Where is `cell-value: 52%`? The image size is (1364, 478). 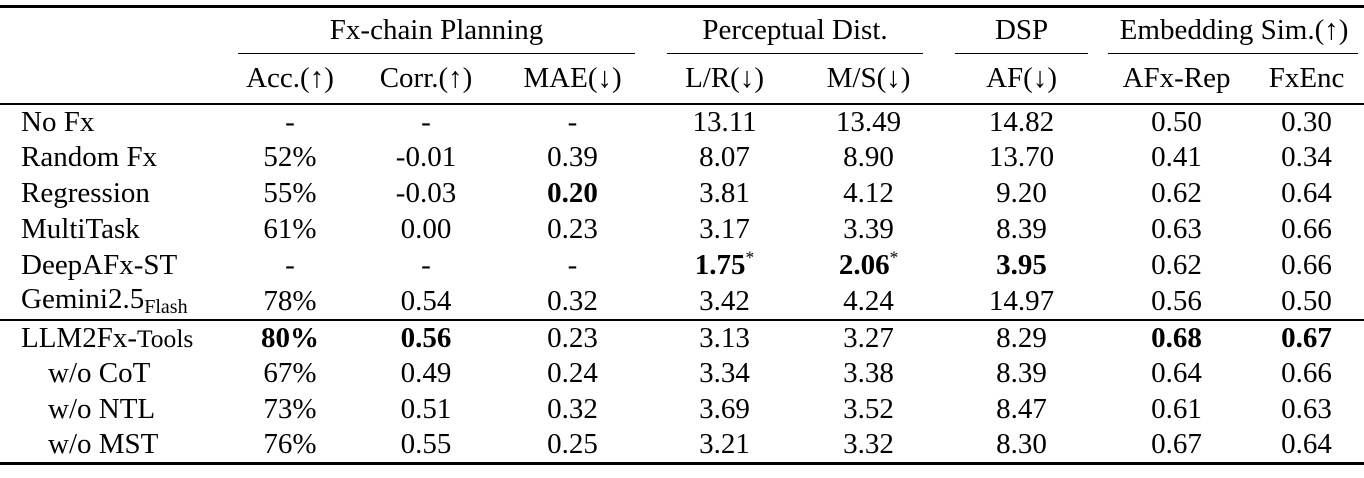 cell-value: 52% is located at coordinates (290, 157).